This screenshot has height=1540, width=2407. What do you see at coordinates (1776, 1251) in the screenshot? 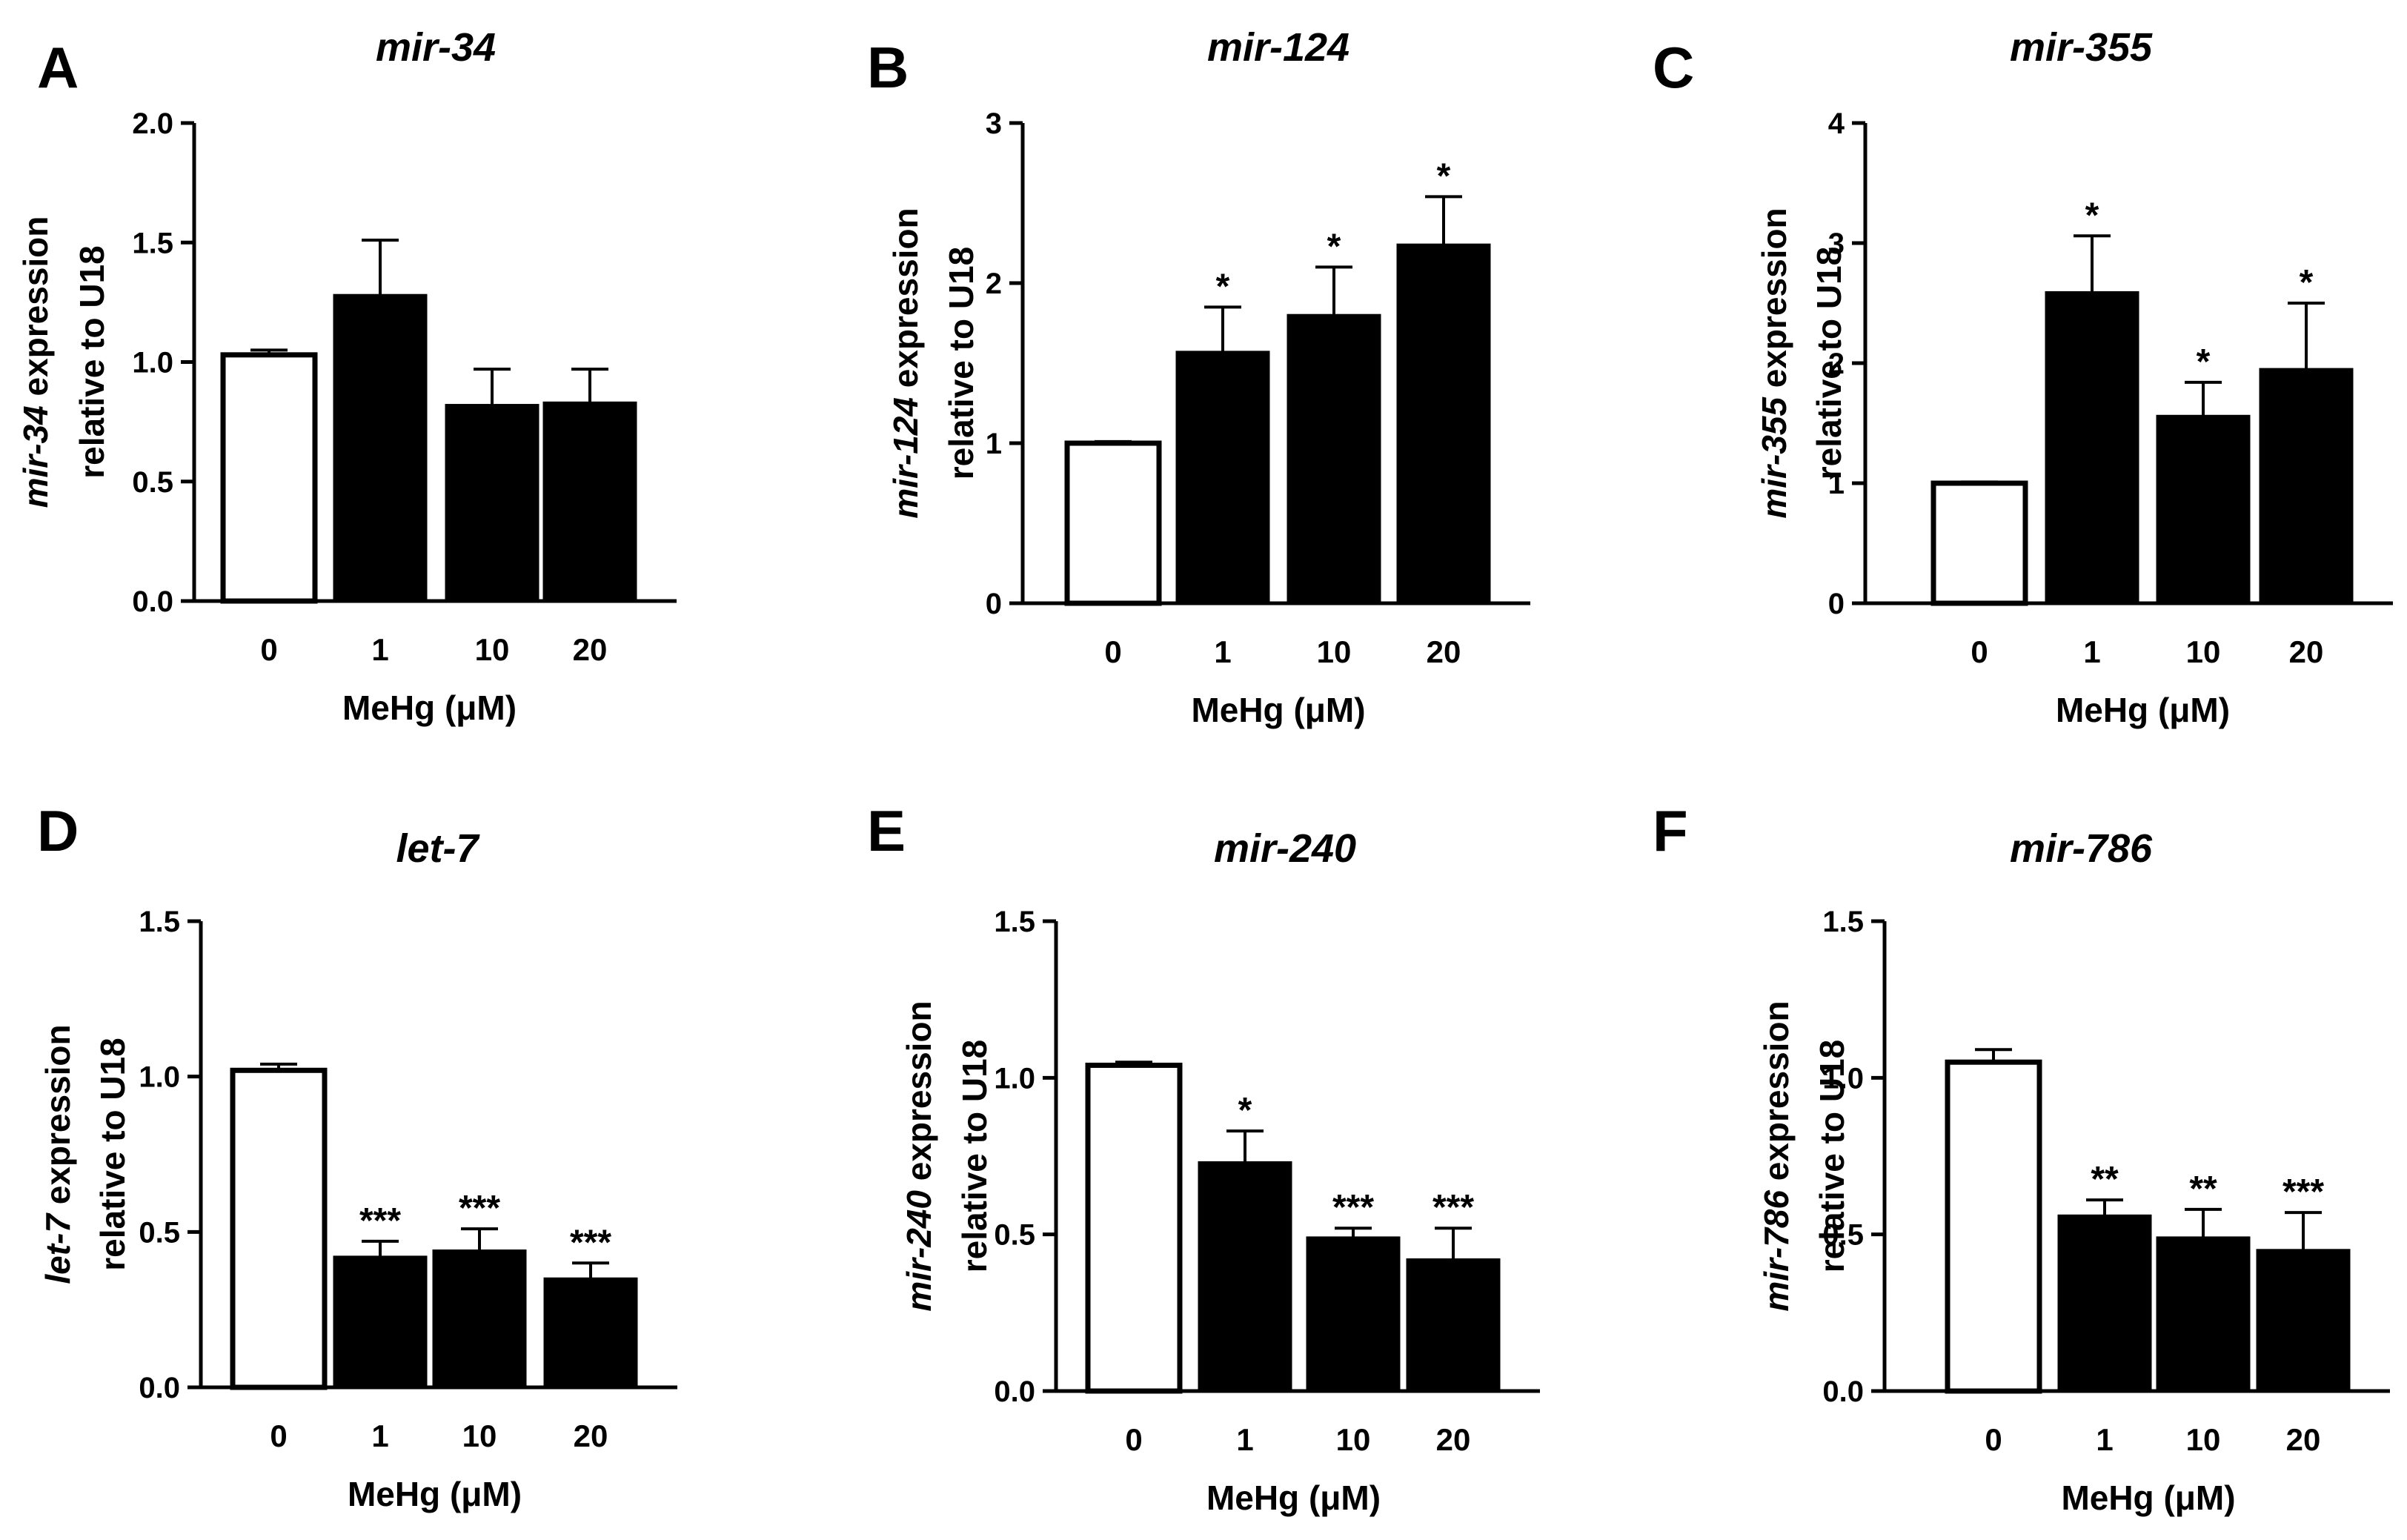
I see `y-axis-gene-name: mir-786` at bounding box center [1776, 1251].